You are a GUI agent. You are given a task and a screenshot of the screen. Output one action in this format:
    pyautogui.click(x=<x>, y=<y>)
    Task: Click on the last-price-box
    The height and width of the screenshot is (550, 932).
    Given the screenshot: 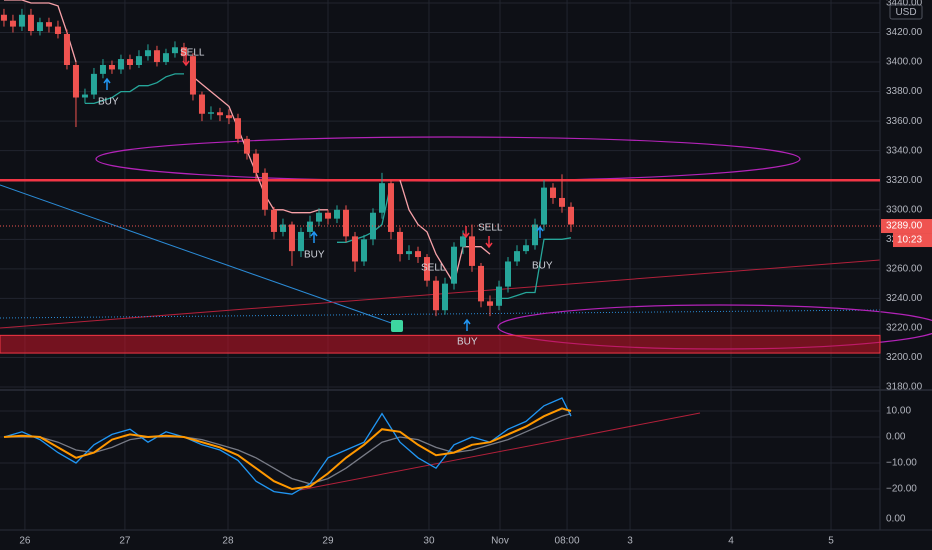 What is the action you would take?
    pyautogui.click(x=906, y=226)
    